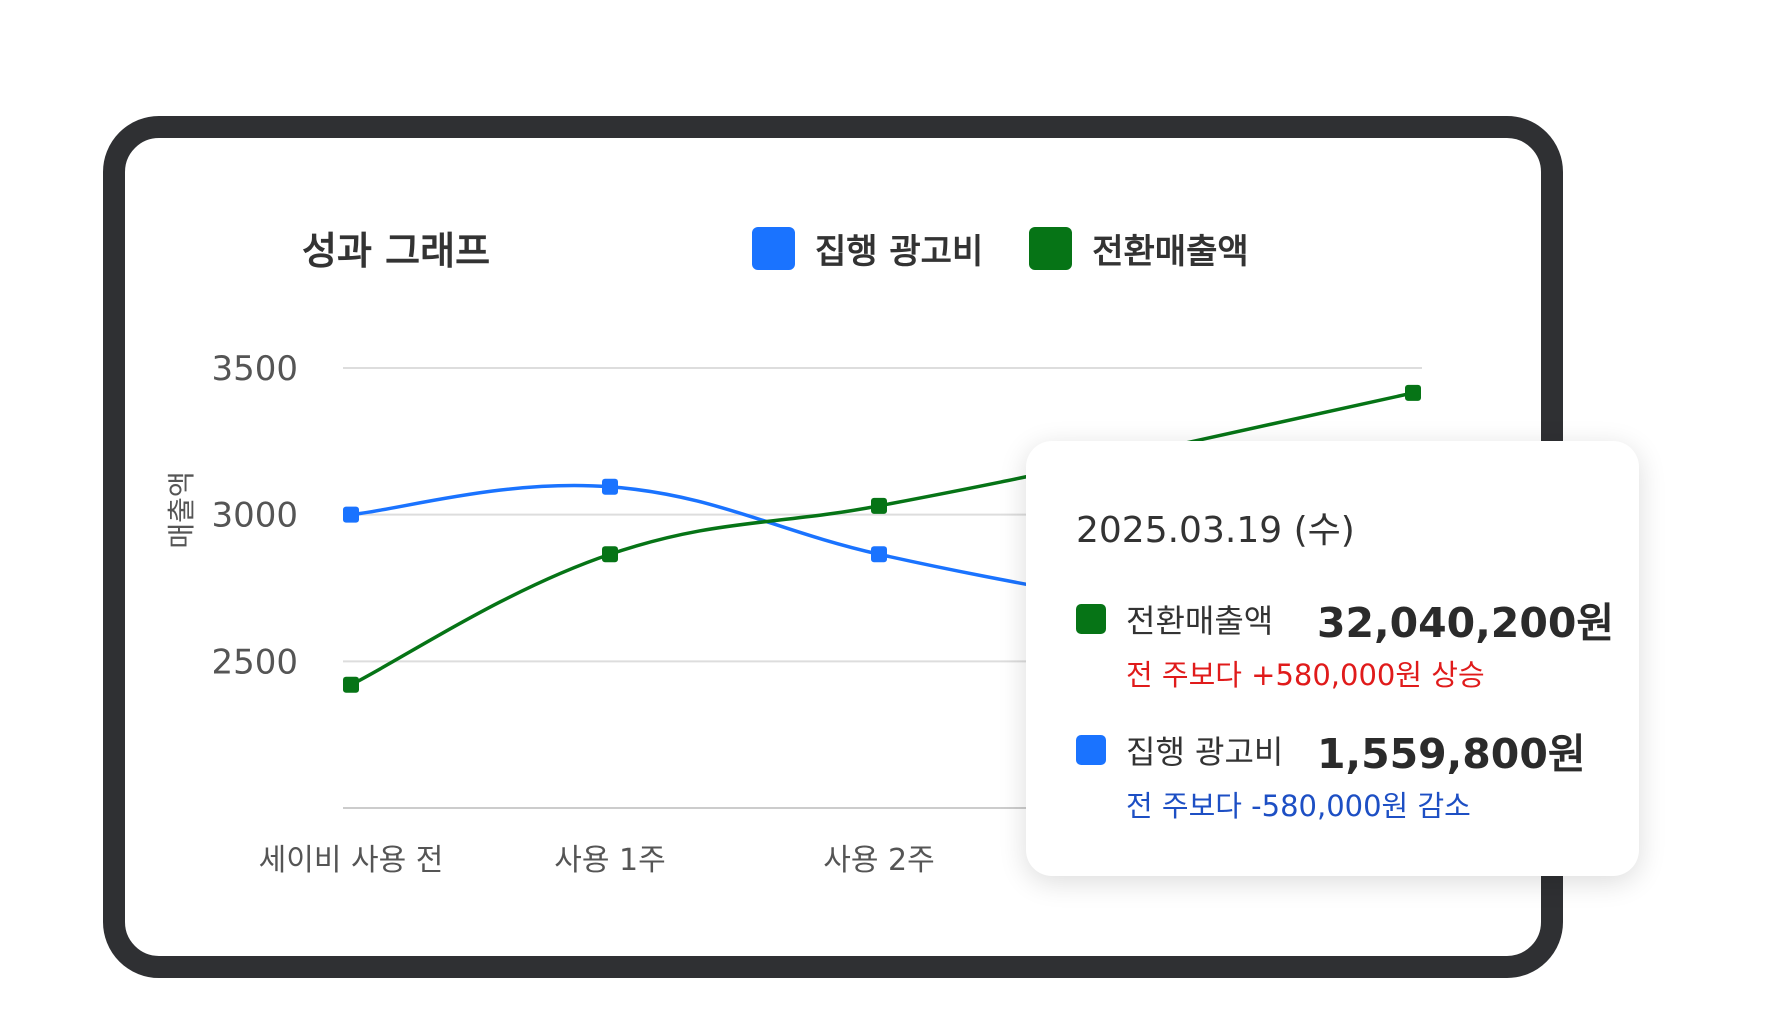 The image size is (1790, 1030). Describe the element at coordinates (1451, 754) in the screenshot. I see `tooltip-value-ad-spend: 1,559,800원` at that location.